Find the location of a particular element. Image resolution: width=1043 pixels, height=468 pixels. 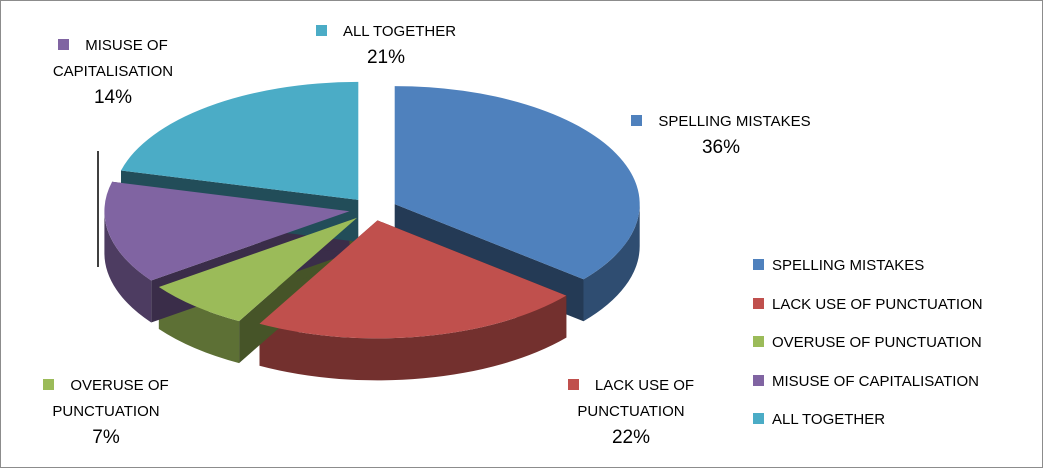

data-label: LACK USE OF PUNCTUATION 22% is located at coordinates (631, 412).